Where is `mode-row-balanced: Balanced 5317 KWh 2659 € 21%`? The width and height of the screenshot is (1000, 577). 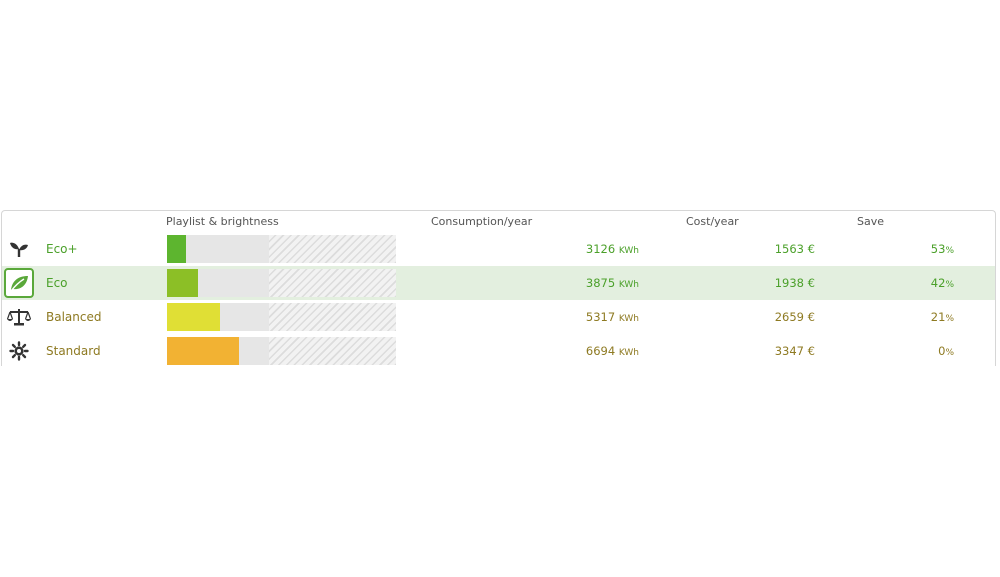 mode-row-balanced: Balanced 5317 KWh 2659 € 21% is located at coordinates (498, 317).